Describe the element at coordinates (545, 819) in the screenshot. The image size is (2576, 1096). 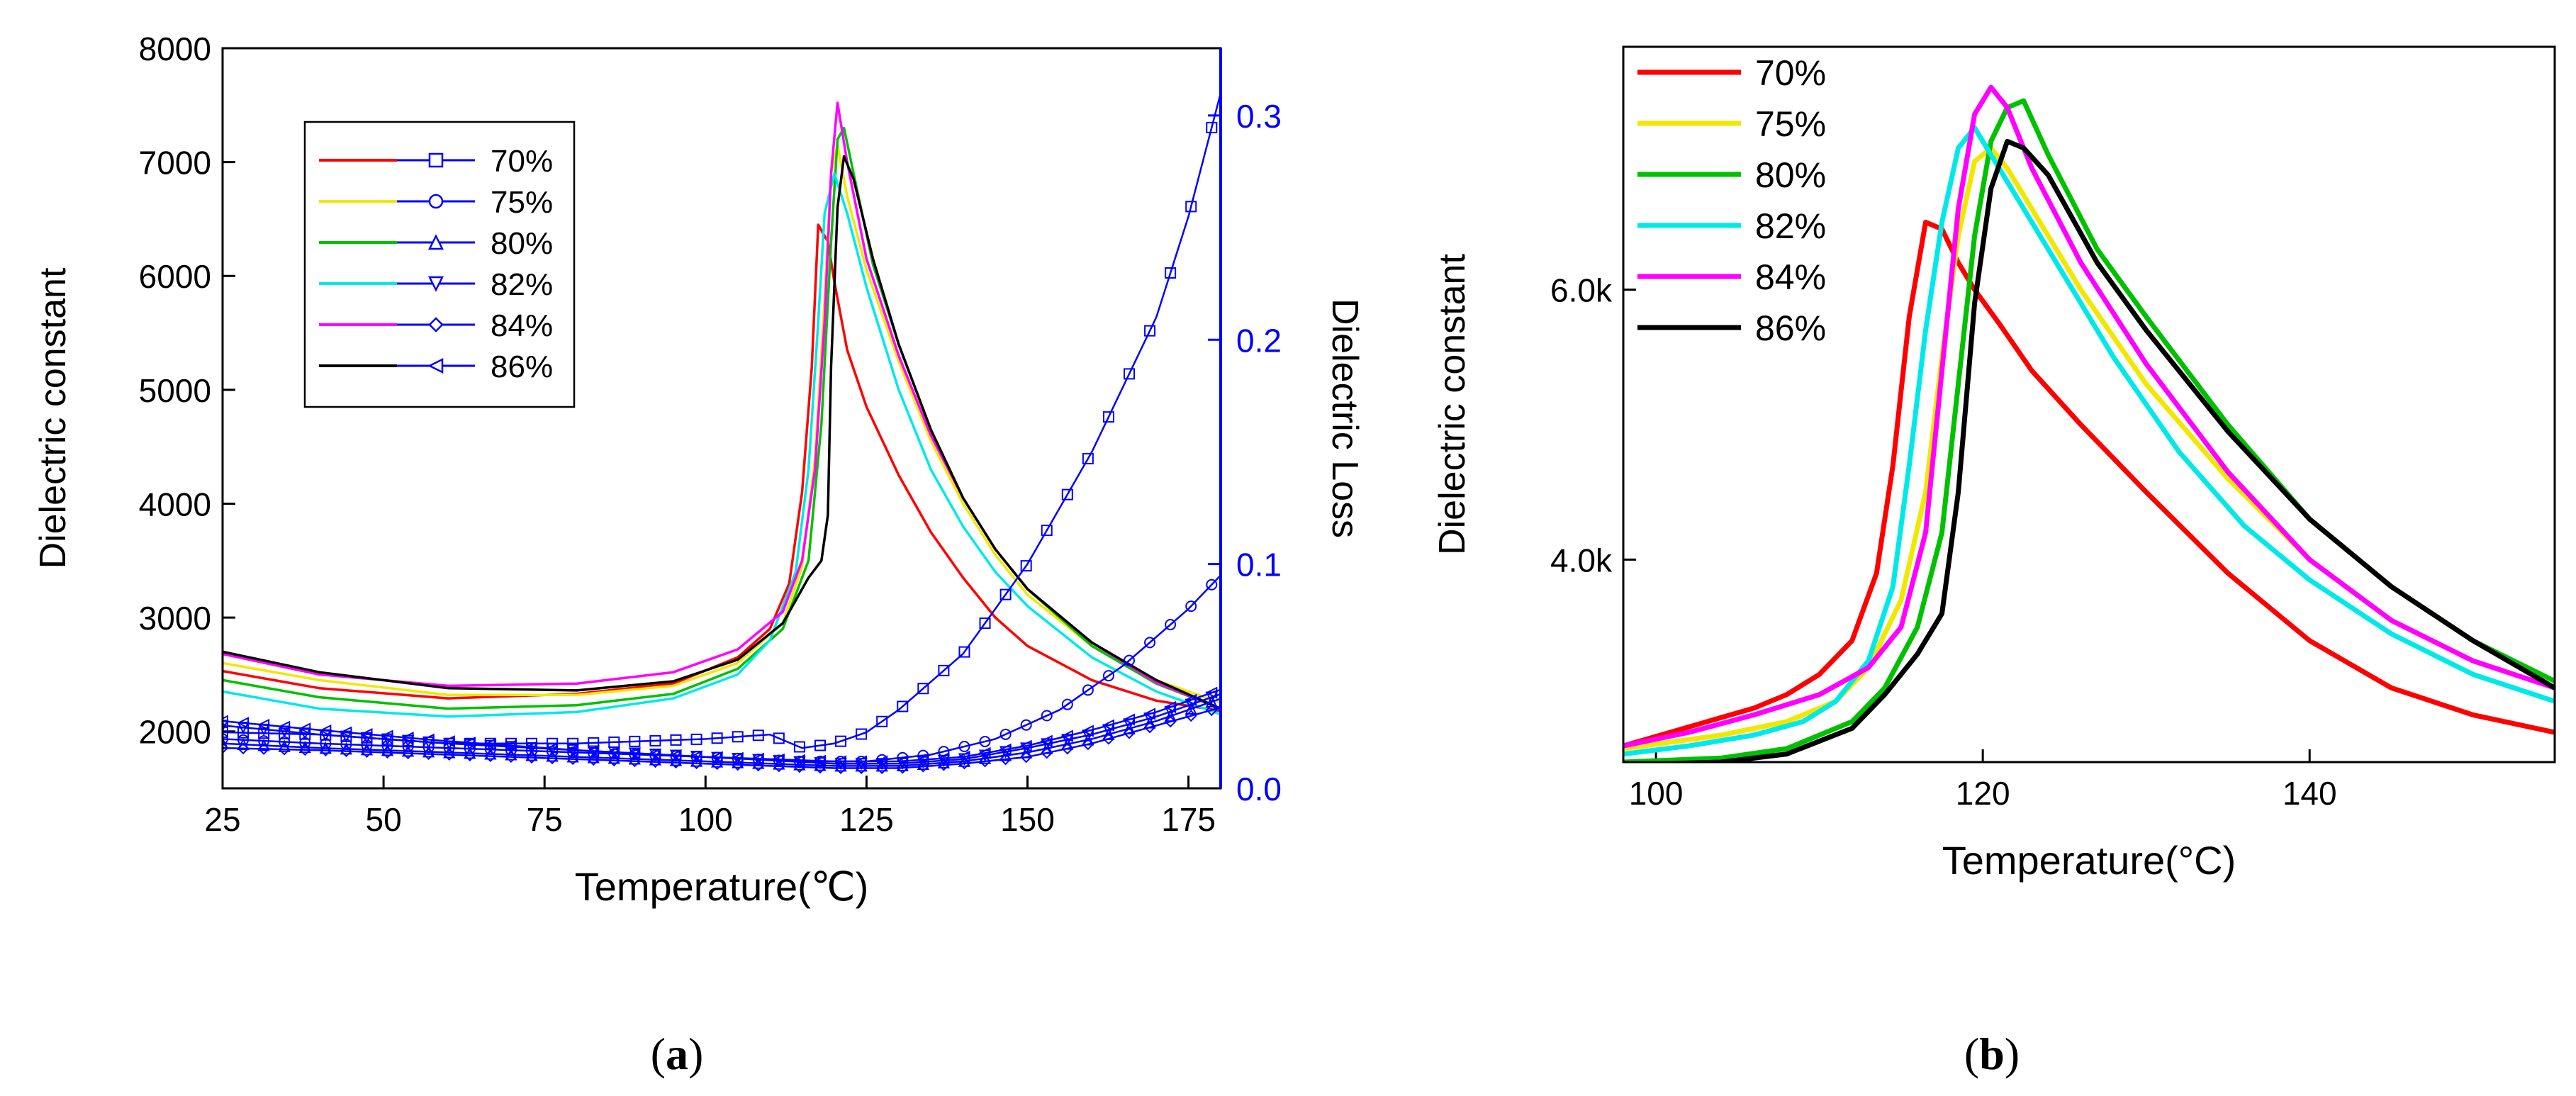
I see `panel-a-x-tick-label: 75` at that location.